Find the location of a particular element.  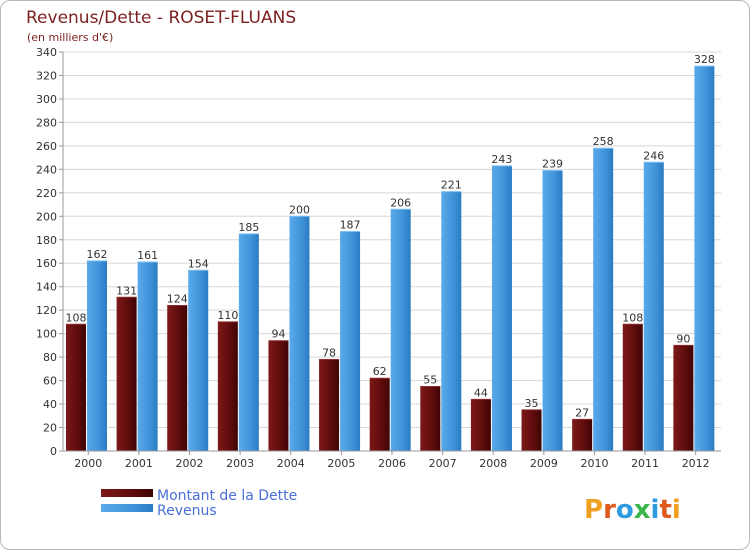

data-label: 221 is located at coordinates (451, 185).